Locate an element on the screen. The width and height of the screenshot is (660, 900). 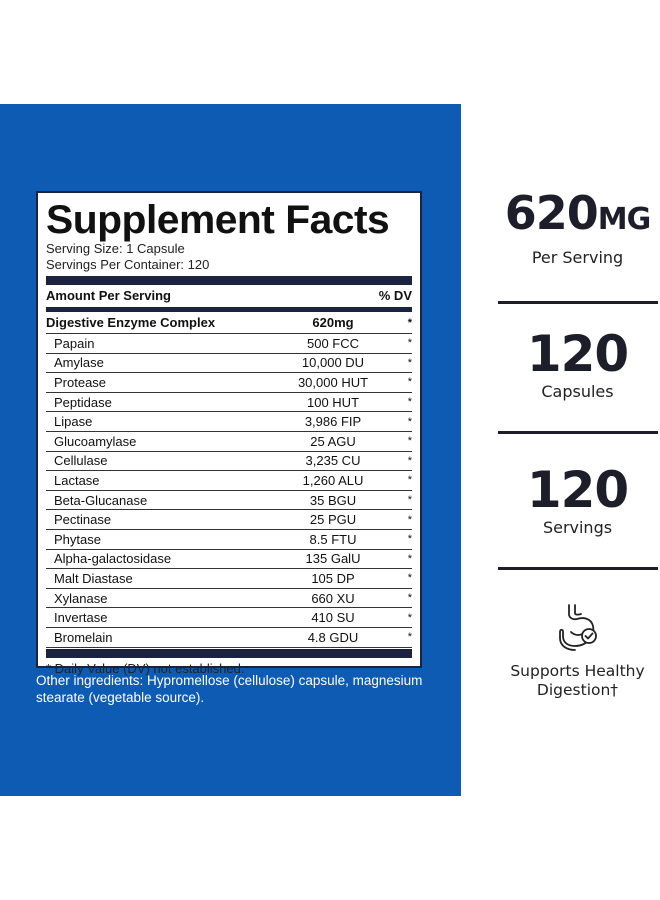
ingredient-name: Invertase is located at coordinates (81, 618).